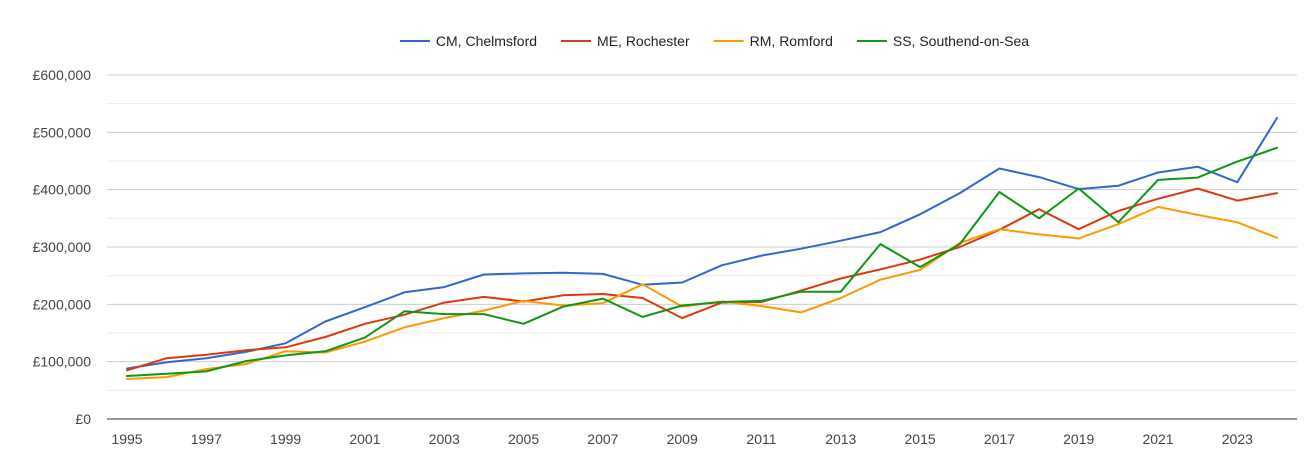 The width and height of the screenshot is (1305, 455). Describe the element at coordinates (62, 190) in the screenshot. I see `y-tick-label: £400,000` at that location.